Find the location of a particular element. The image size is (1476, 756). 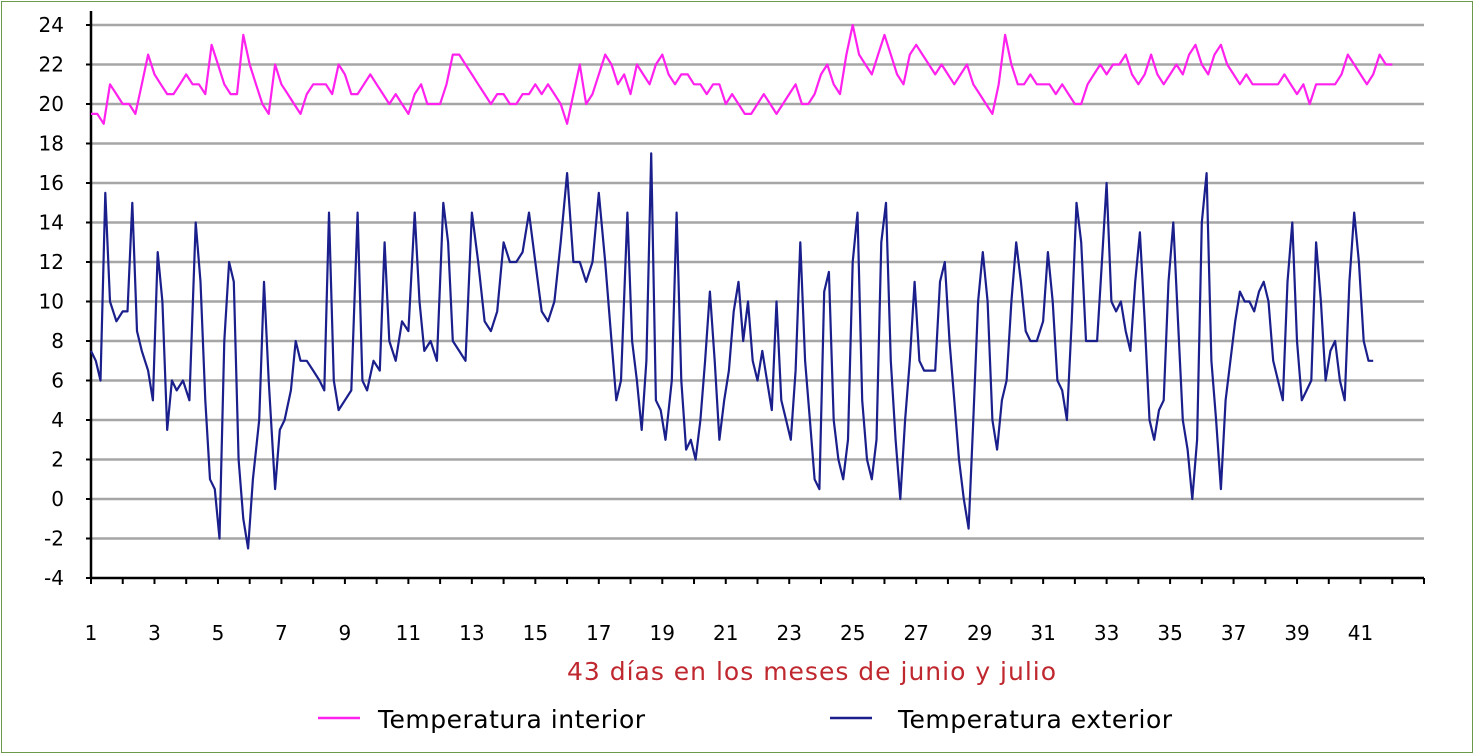

y-tick-label: 20 is located at coordinates (51, 104).